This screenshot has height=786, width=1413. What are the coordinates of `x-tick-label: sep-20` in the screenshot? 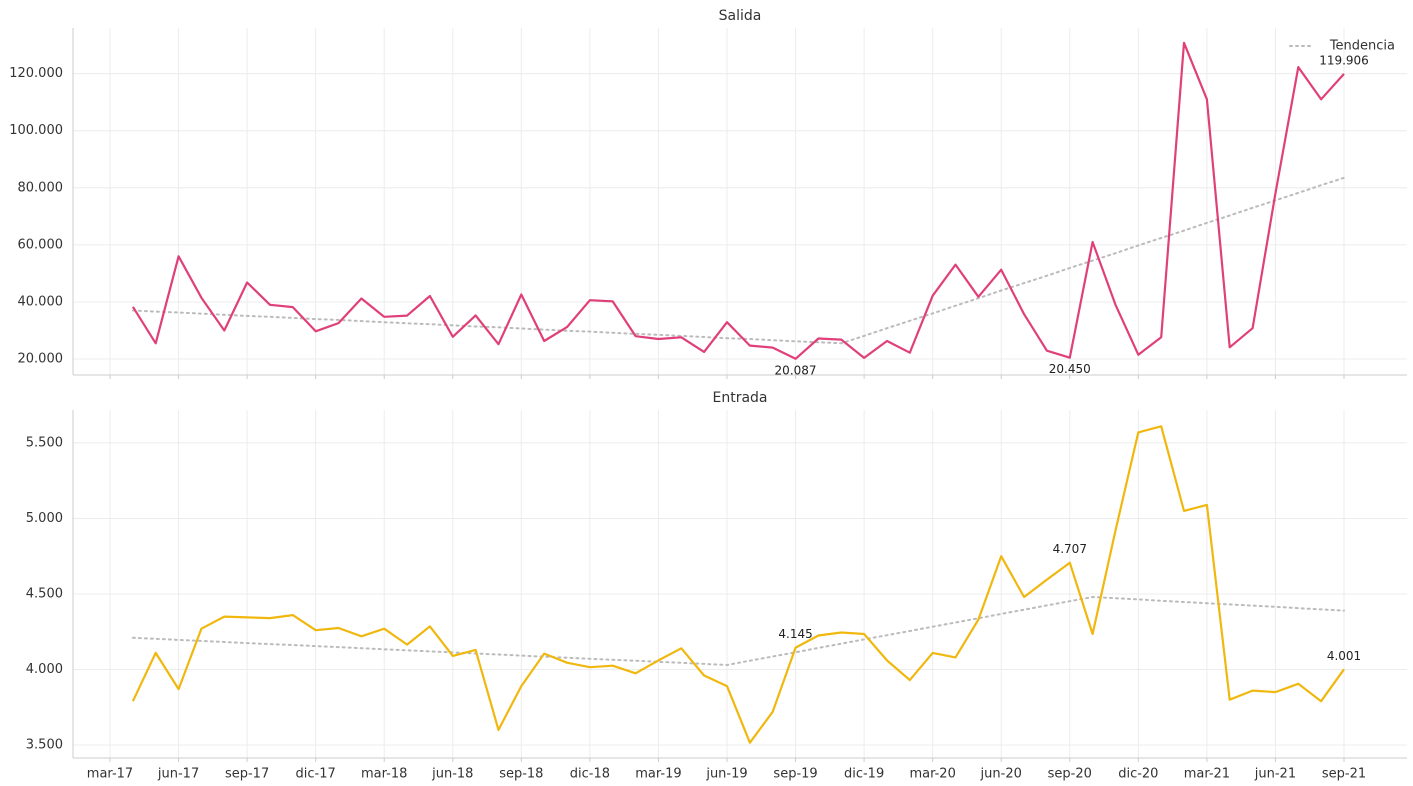 It's located at (1070, 774).